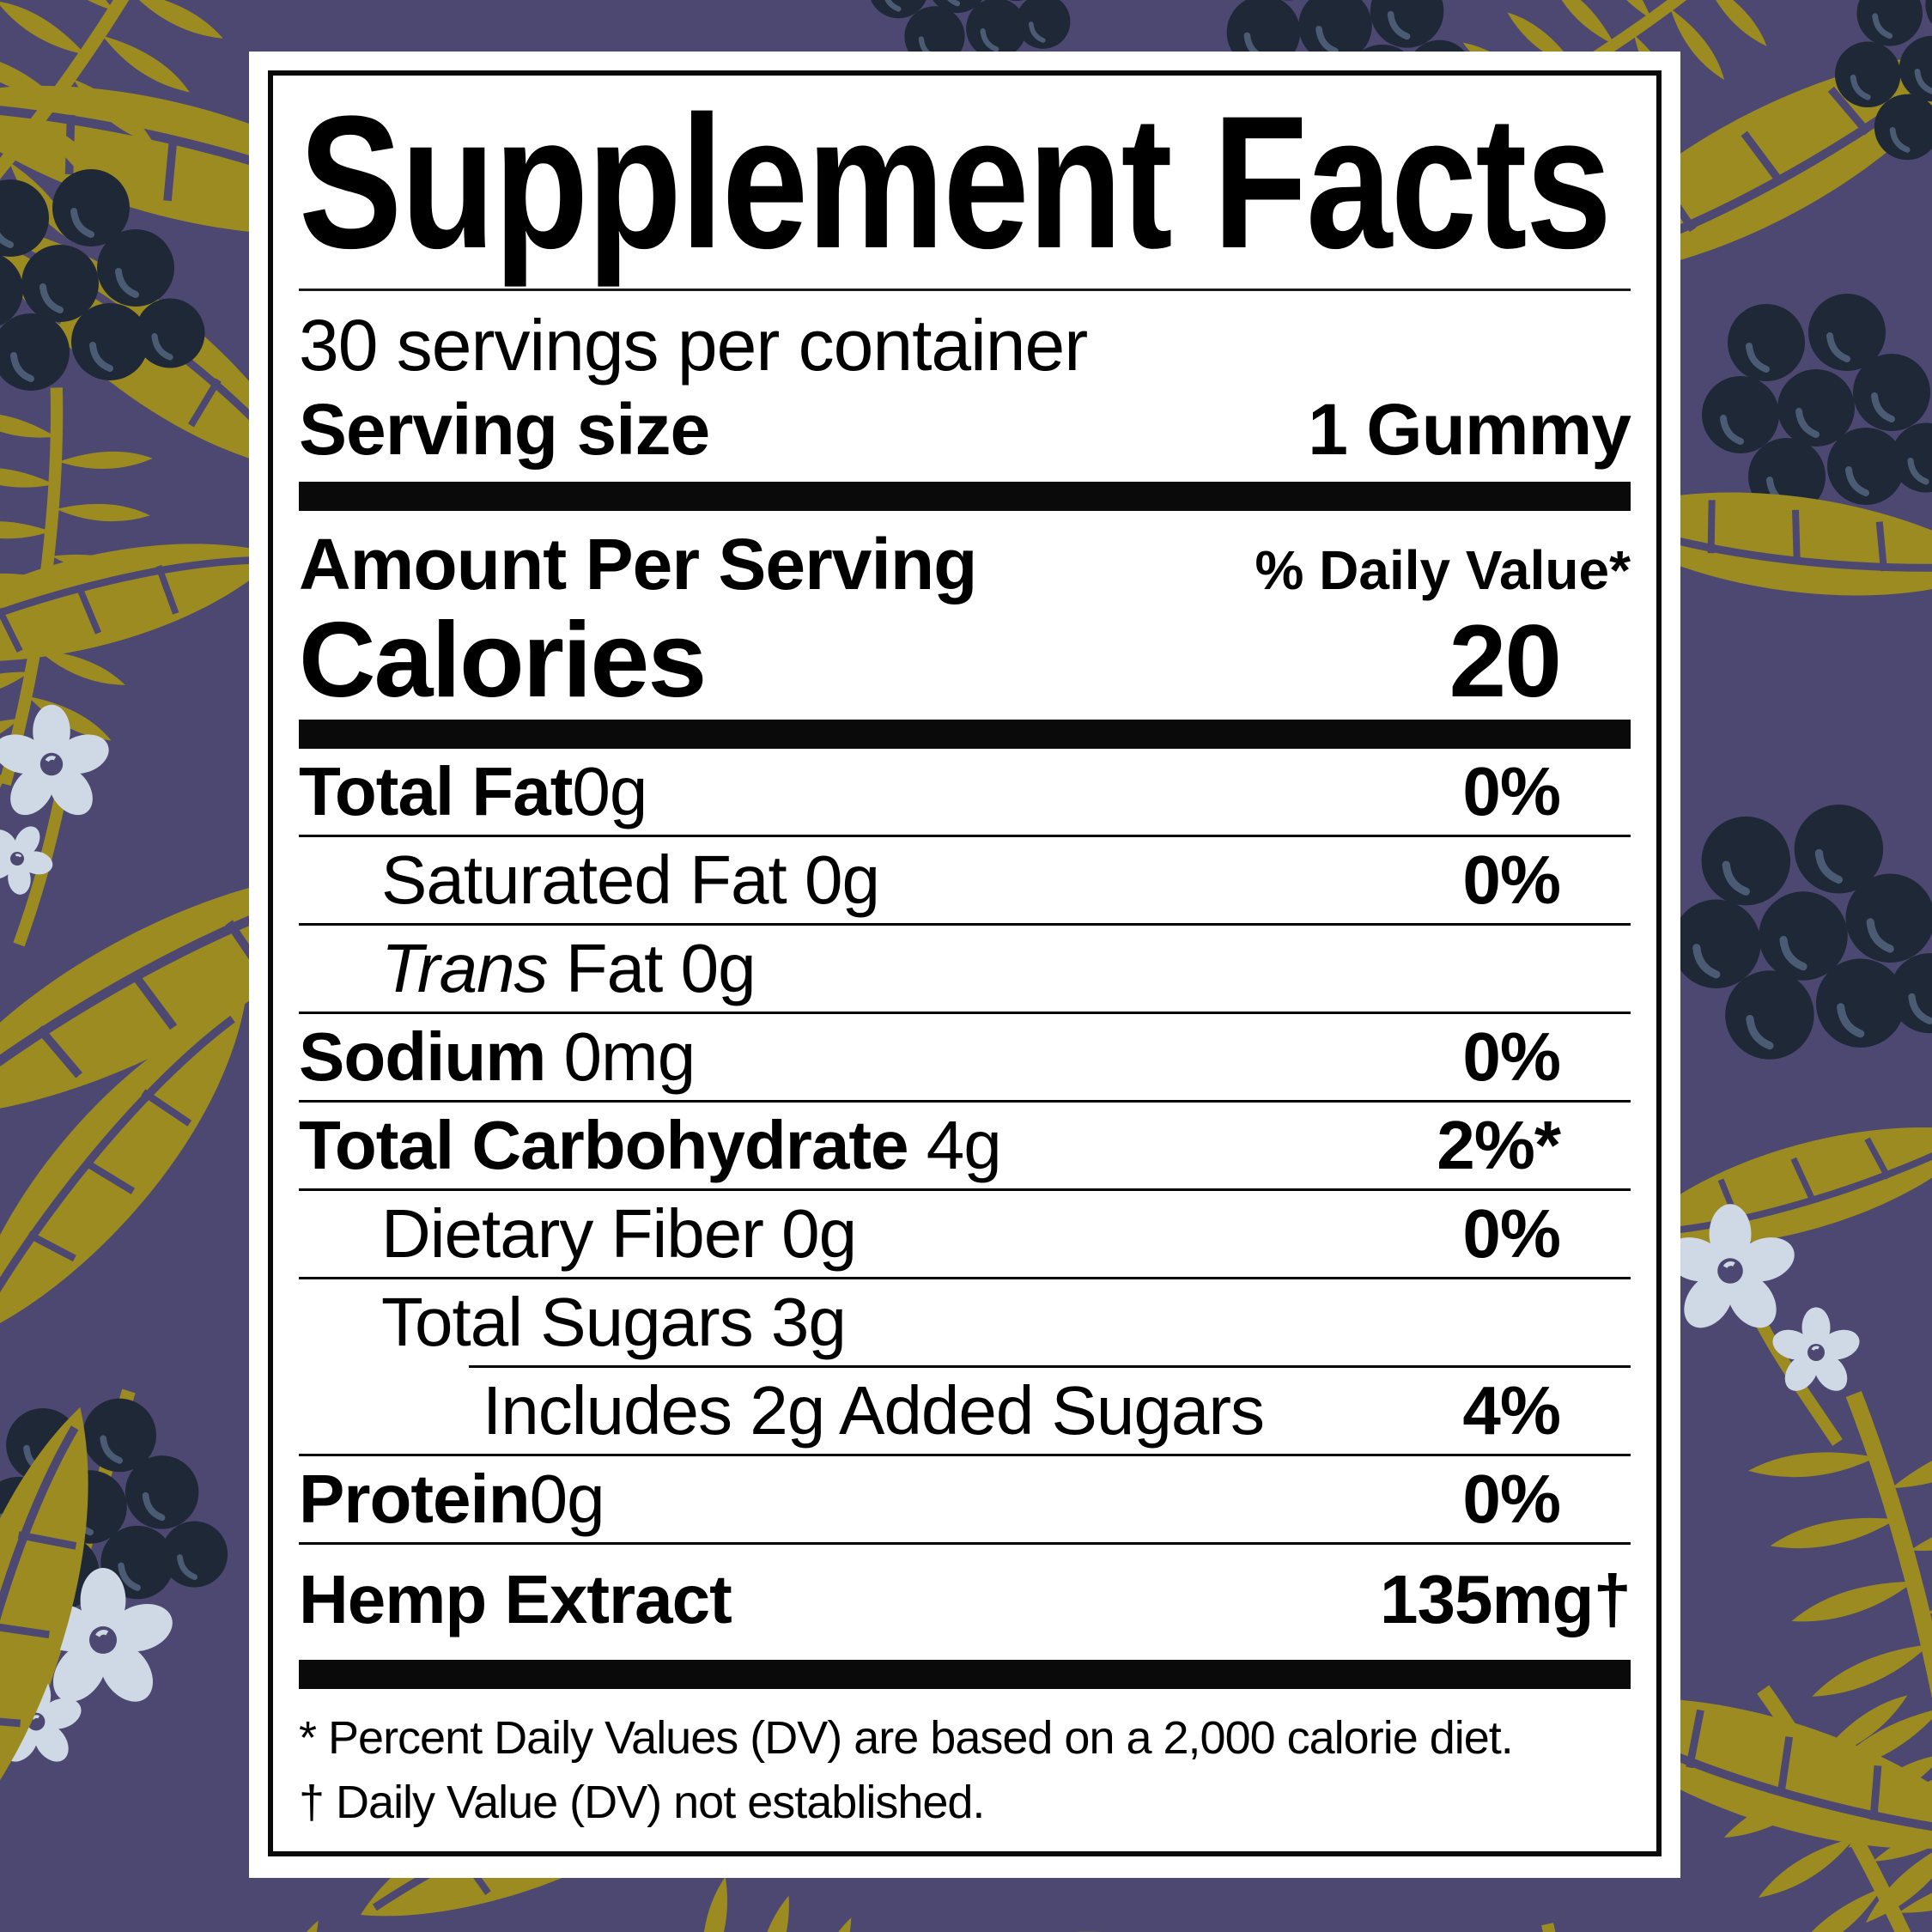 Image resolution: width=1932 pixels, height=1932 pixels. I want to click on servings-per-container: 30 servings per container, so click(693, 345).